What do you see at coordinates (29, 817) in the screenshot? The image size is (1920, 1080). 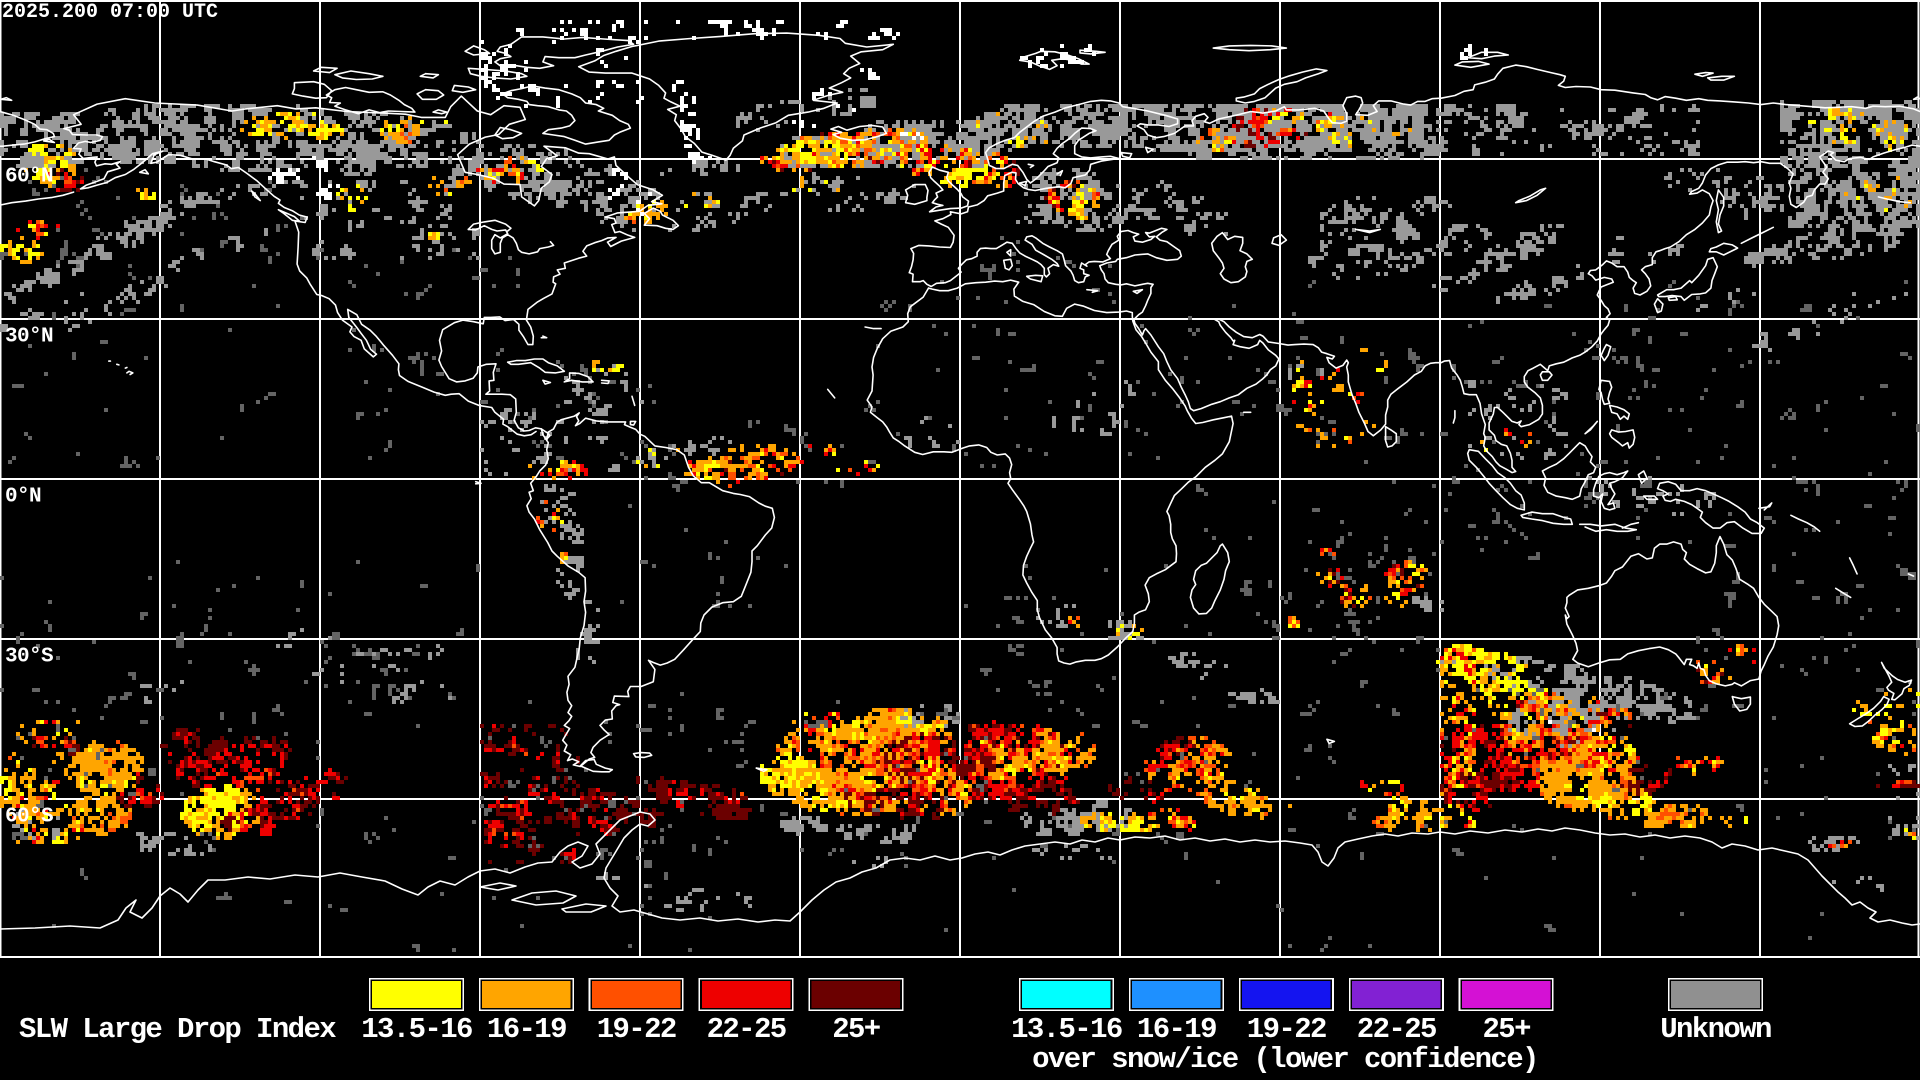 I see `svg-text: 60°S` at bounding box center [29, 817].